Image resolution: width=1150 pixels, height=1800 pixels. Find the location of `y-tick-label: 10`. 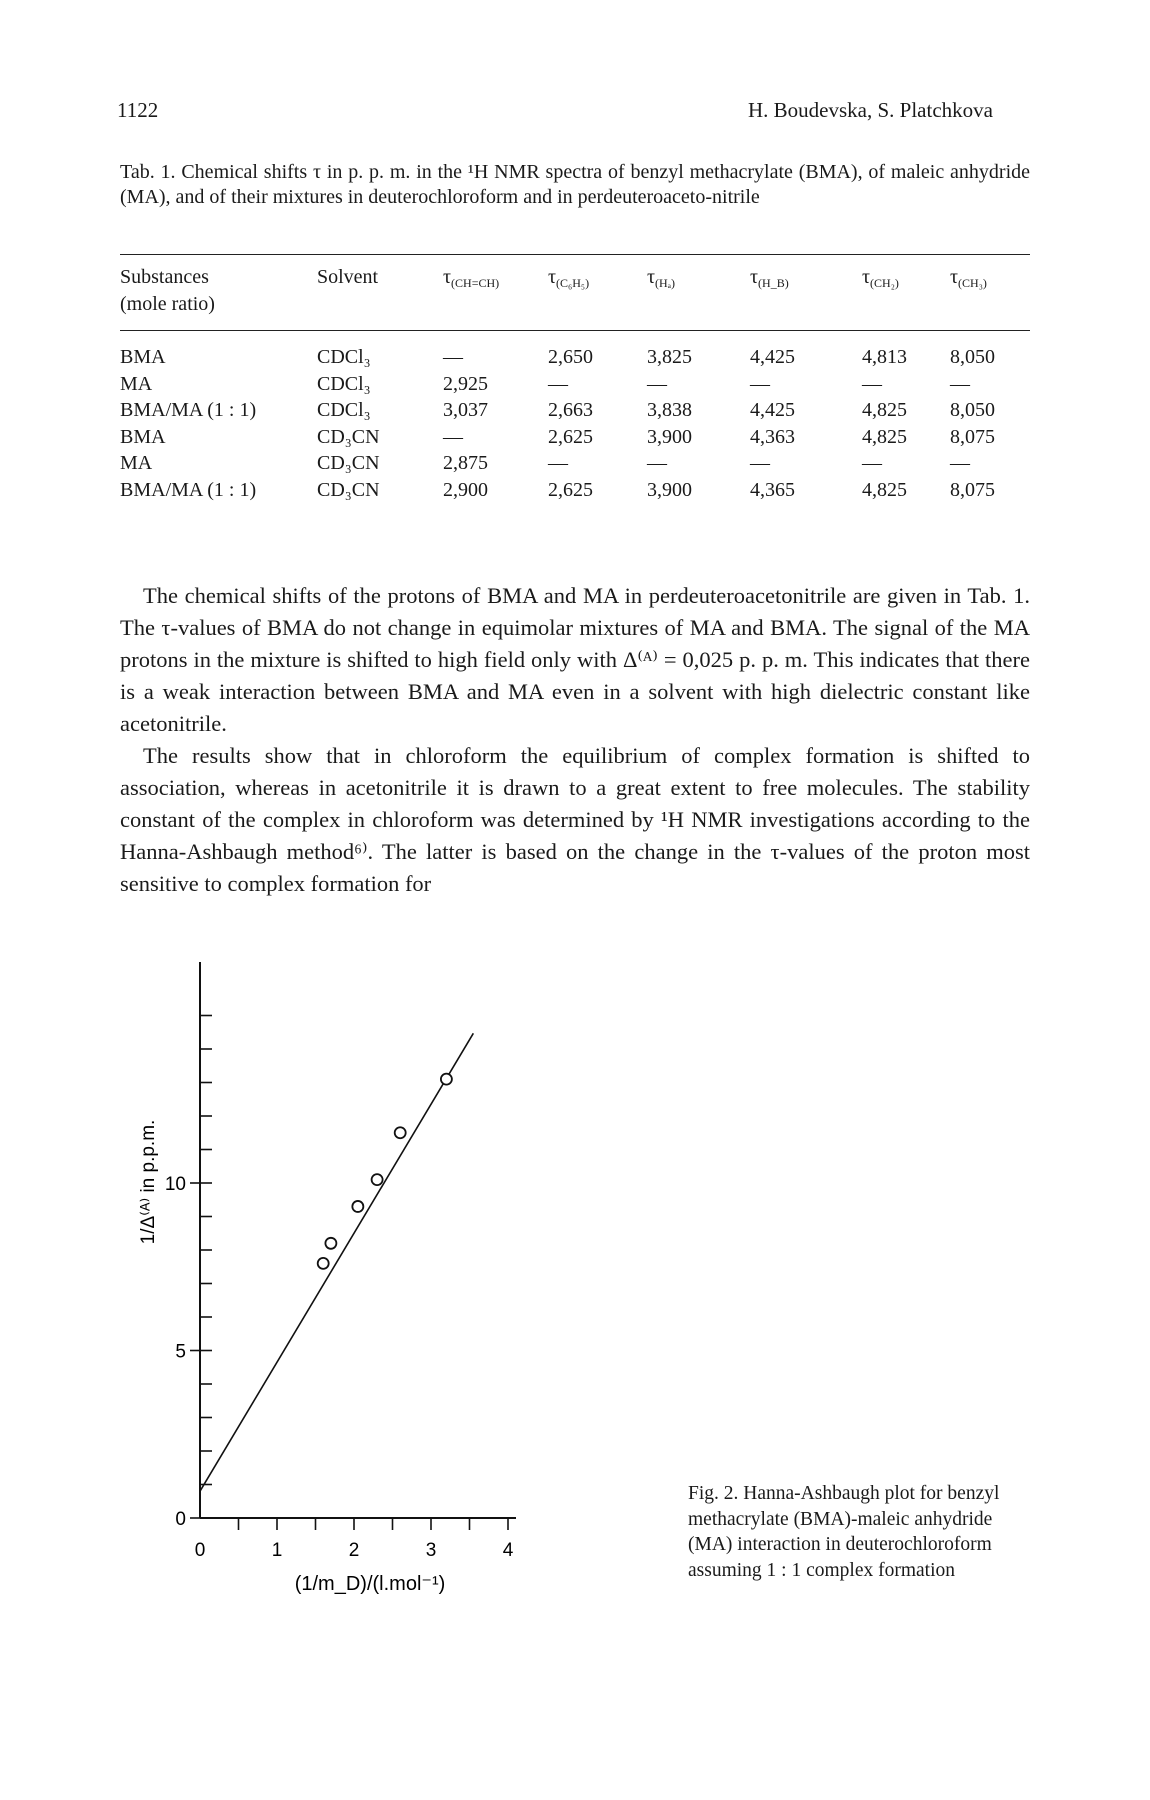

y-tick-label: 10 is located at coordinates (175, 1184).